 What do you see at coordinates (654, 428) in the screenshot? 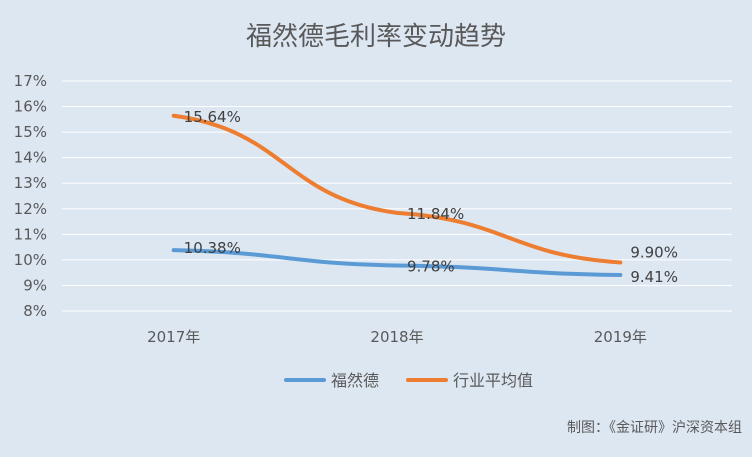
I see `source-note: 制图：《金证研》沪深资本组` at bounding box center [654, 428].